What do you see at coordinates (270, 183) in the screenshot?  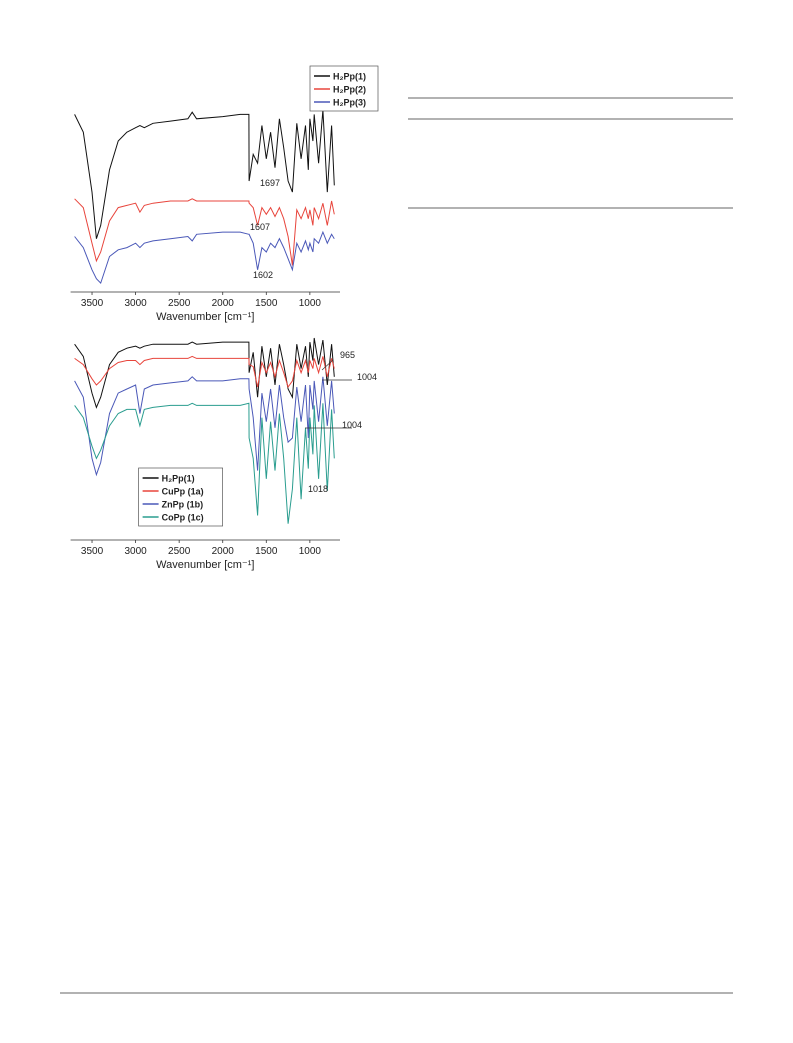 I see `peak-label: 1697` at bounding box center [270, 183].